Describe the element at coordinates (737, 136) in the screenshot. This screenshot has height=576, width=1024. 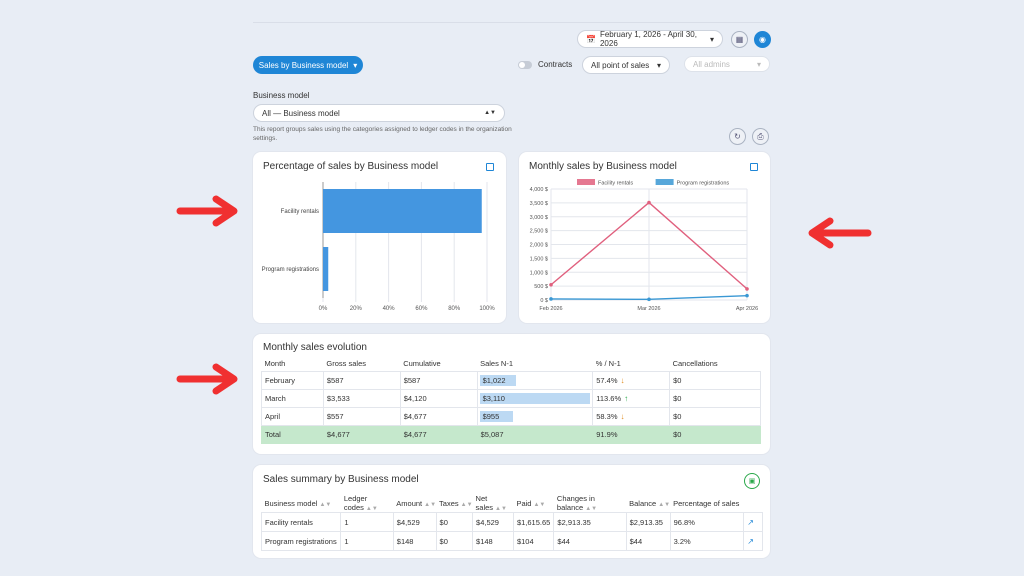
I see `refresh-button: ↻` at that location.